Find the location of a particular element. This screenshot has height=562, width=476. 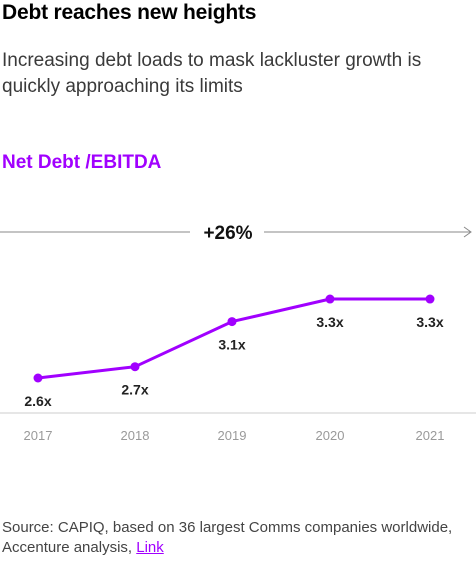

x-tick-label-2019: 2019 is located at coordinates (232, 435).